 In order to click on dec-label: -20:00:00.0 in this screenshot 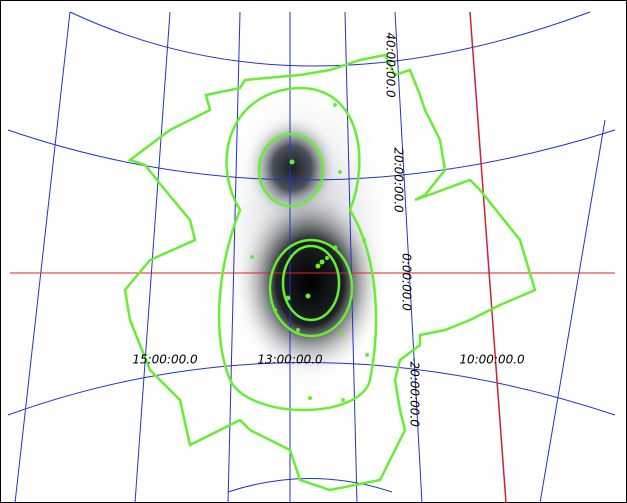, I will do `click(415, 392)`.